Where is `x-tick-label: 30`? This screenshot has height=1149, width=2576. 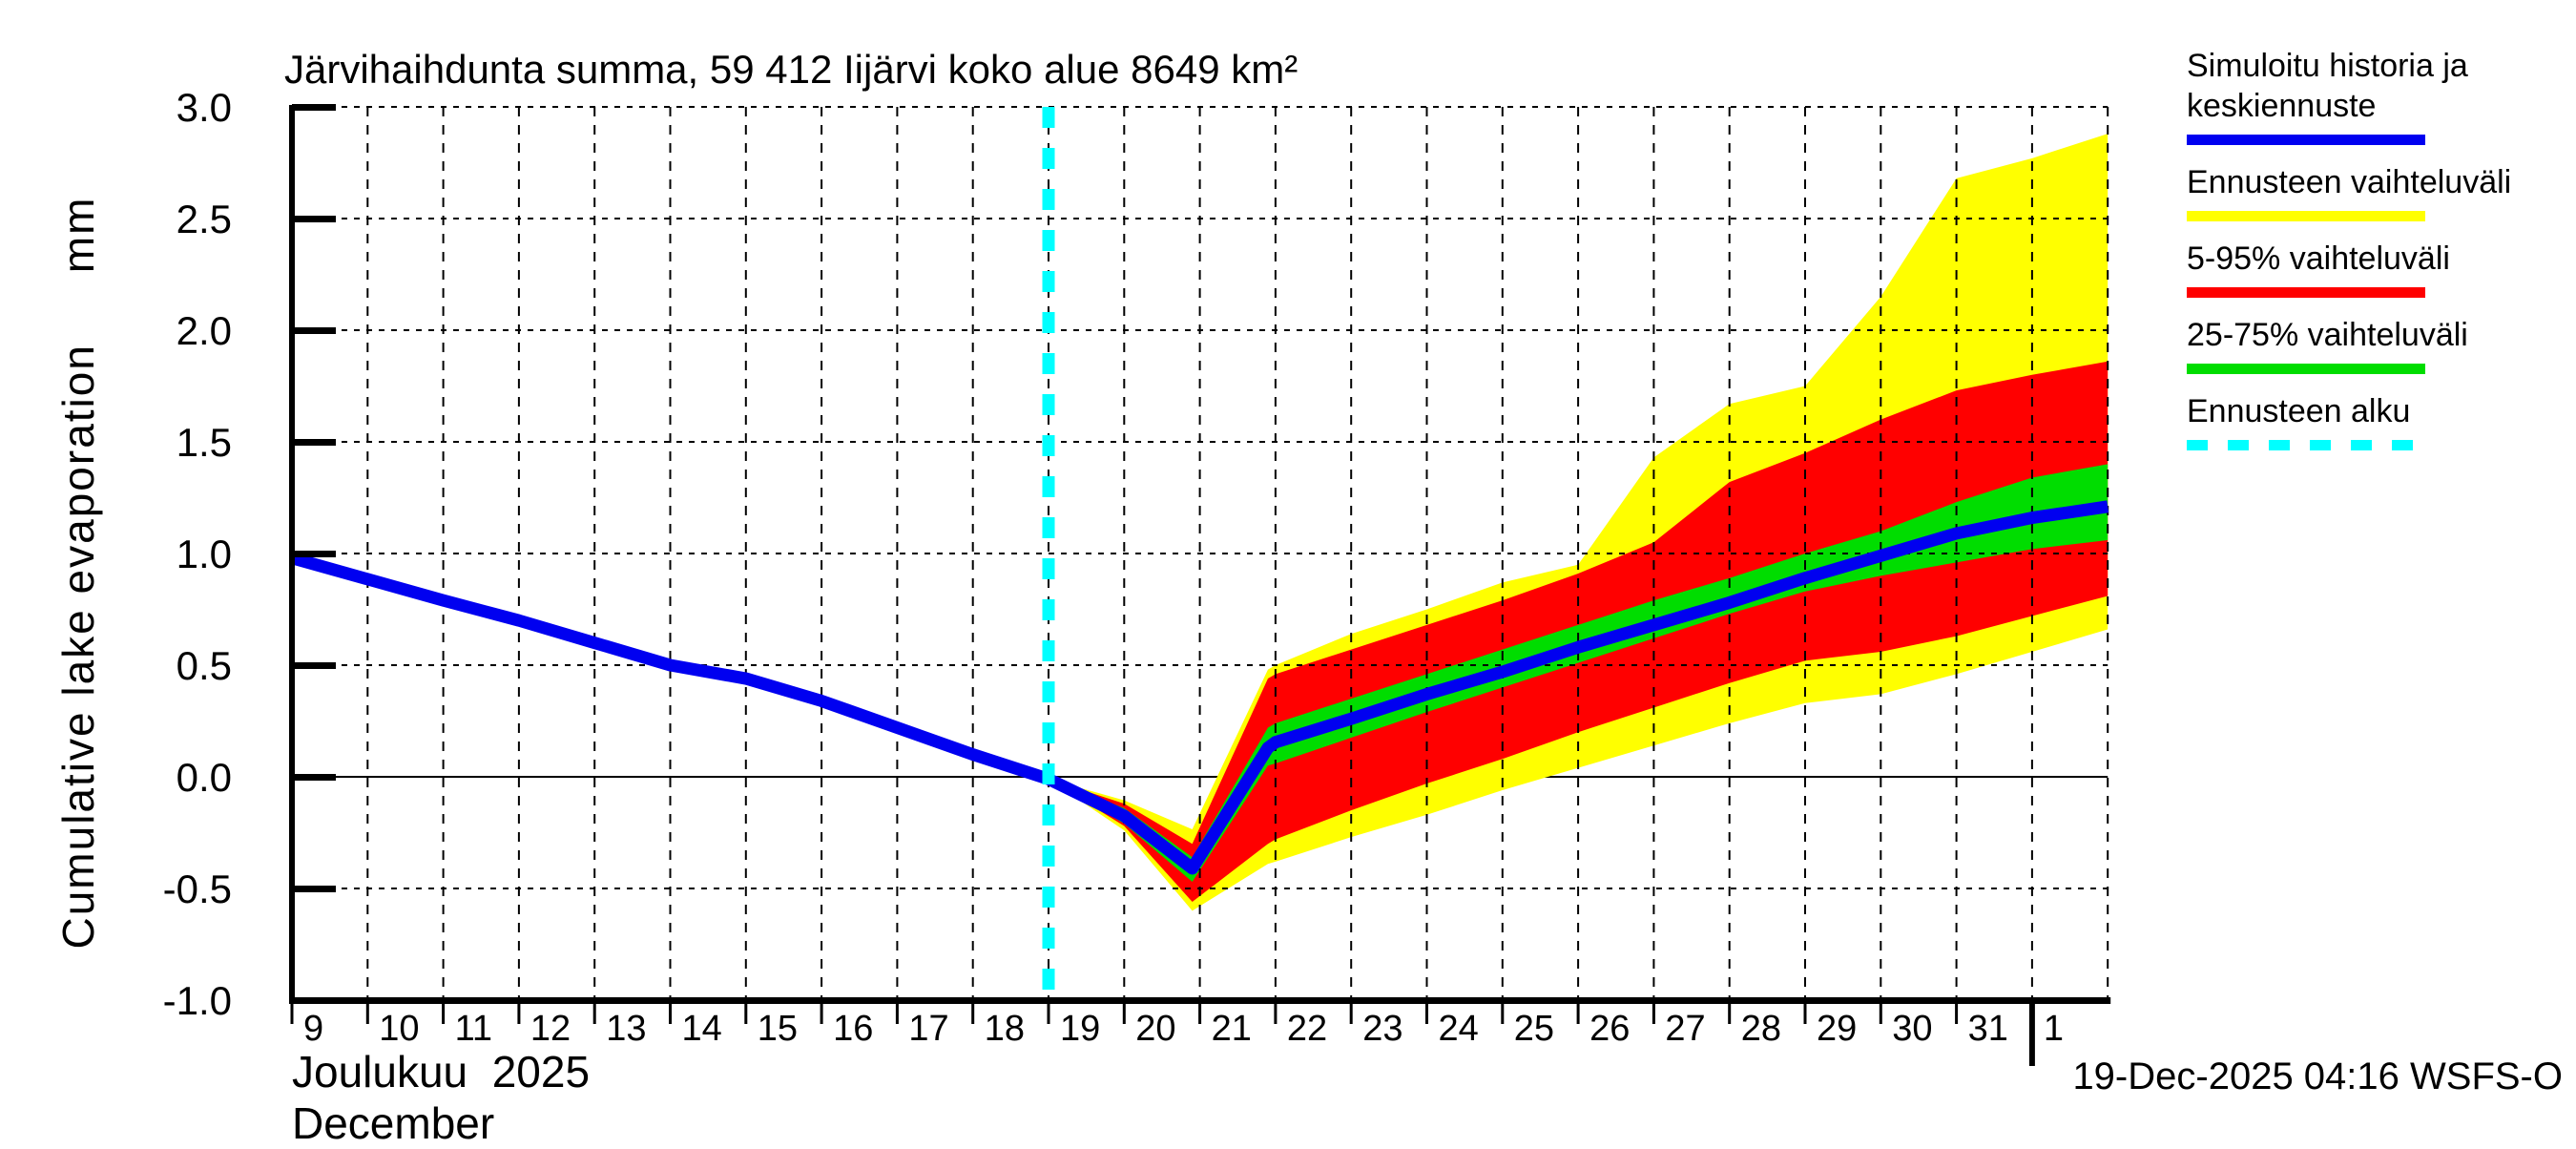 x-tick-label: 30 is located at coordinates (1912, 1029).